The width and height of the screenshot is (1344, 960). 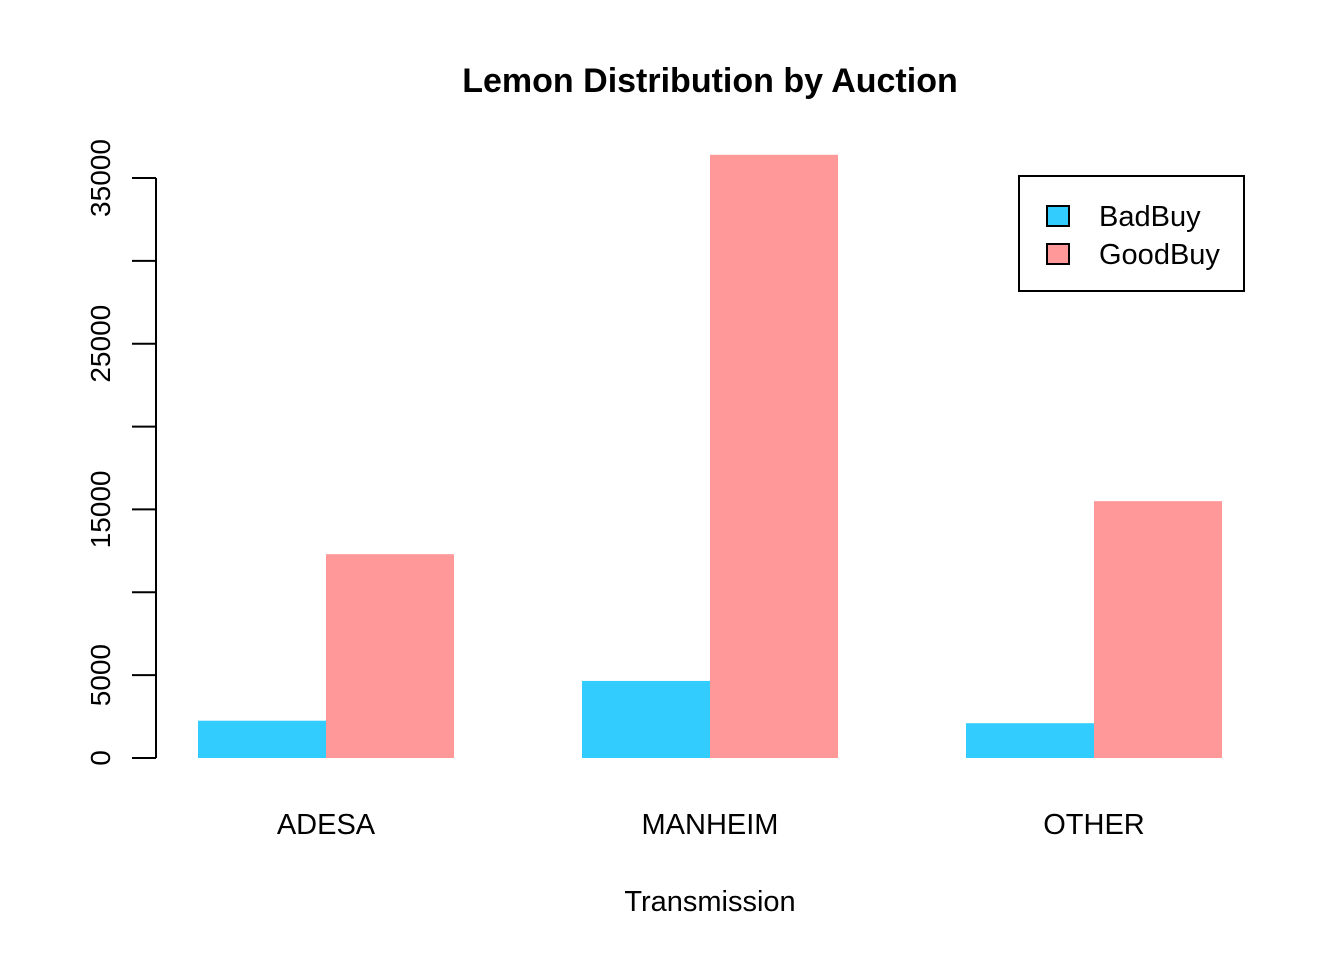 What do you see at coordinates (1094, 825) in the screenshot?
I see `x-category-label: OTHER` at bounding box center [1094, 825].